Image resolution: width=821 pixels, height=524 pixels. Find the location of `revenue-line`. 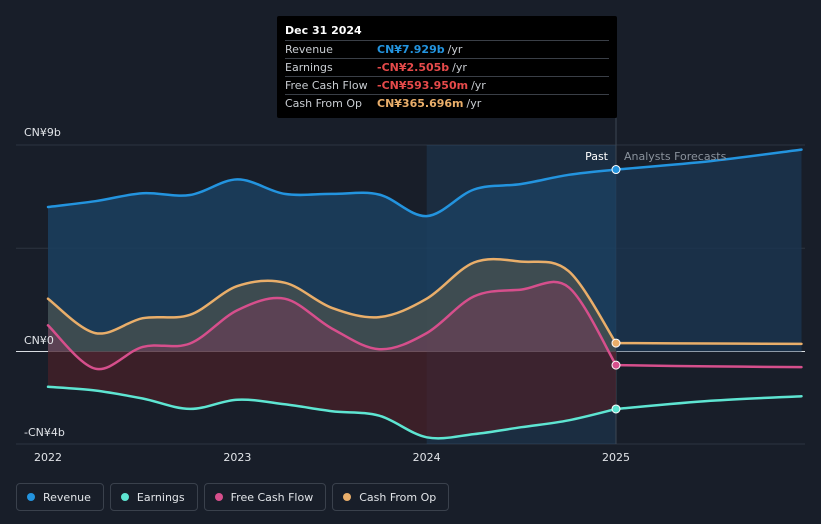

revenue-line is located at coordinates (332, 193).